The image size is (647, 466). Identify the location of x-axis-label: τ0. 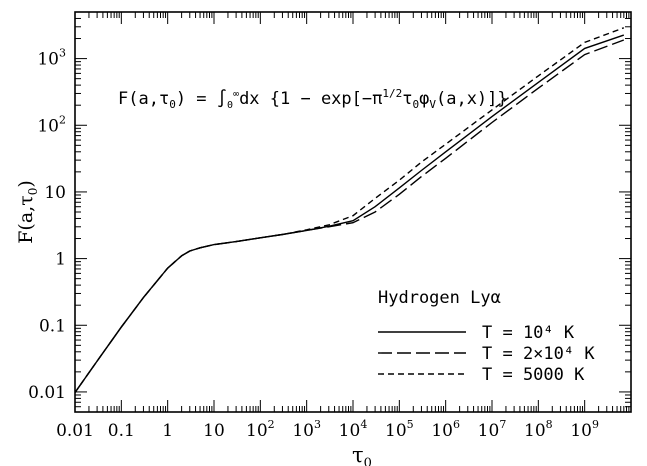
(362, 454).